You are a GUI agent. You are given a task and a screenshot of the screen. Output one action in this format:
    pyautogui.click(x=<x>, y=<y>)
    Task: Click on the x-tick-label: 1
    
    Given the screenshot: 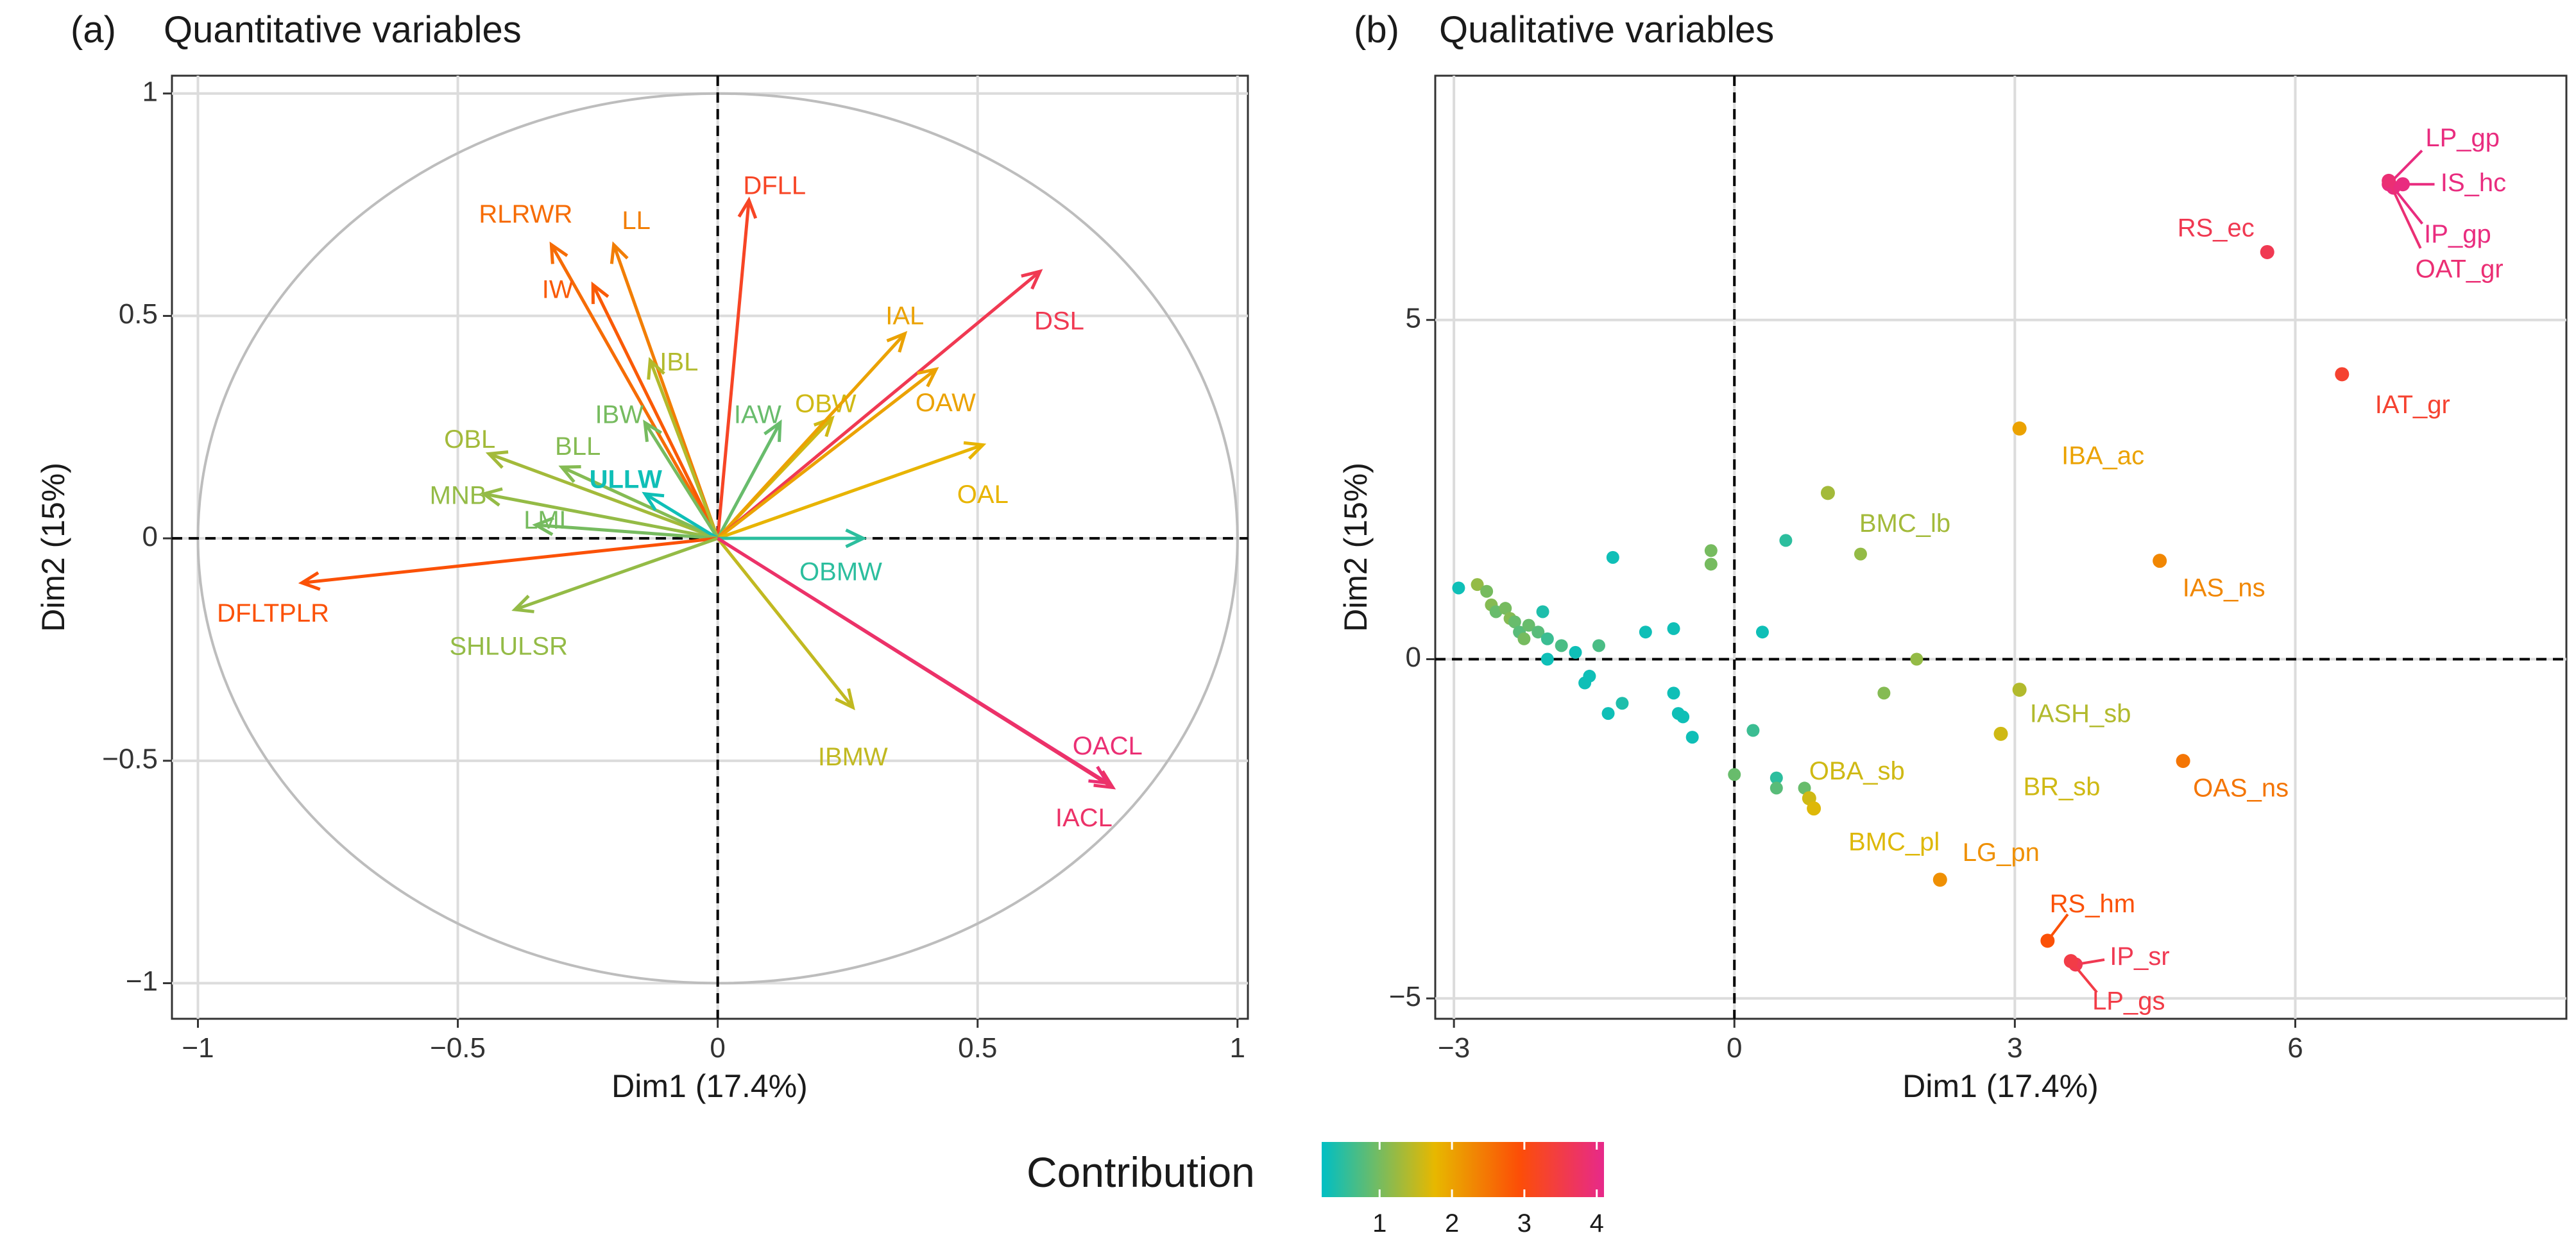 What is the action you would take?
    pyautogui.click(x=1237, y=1048)
    